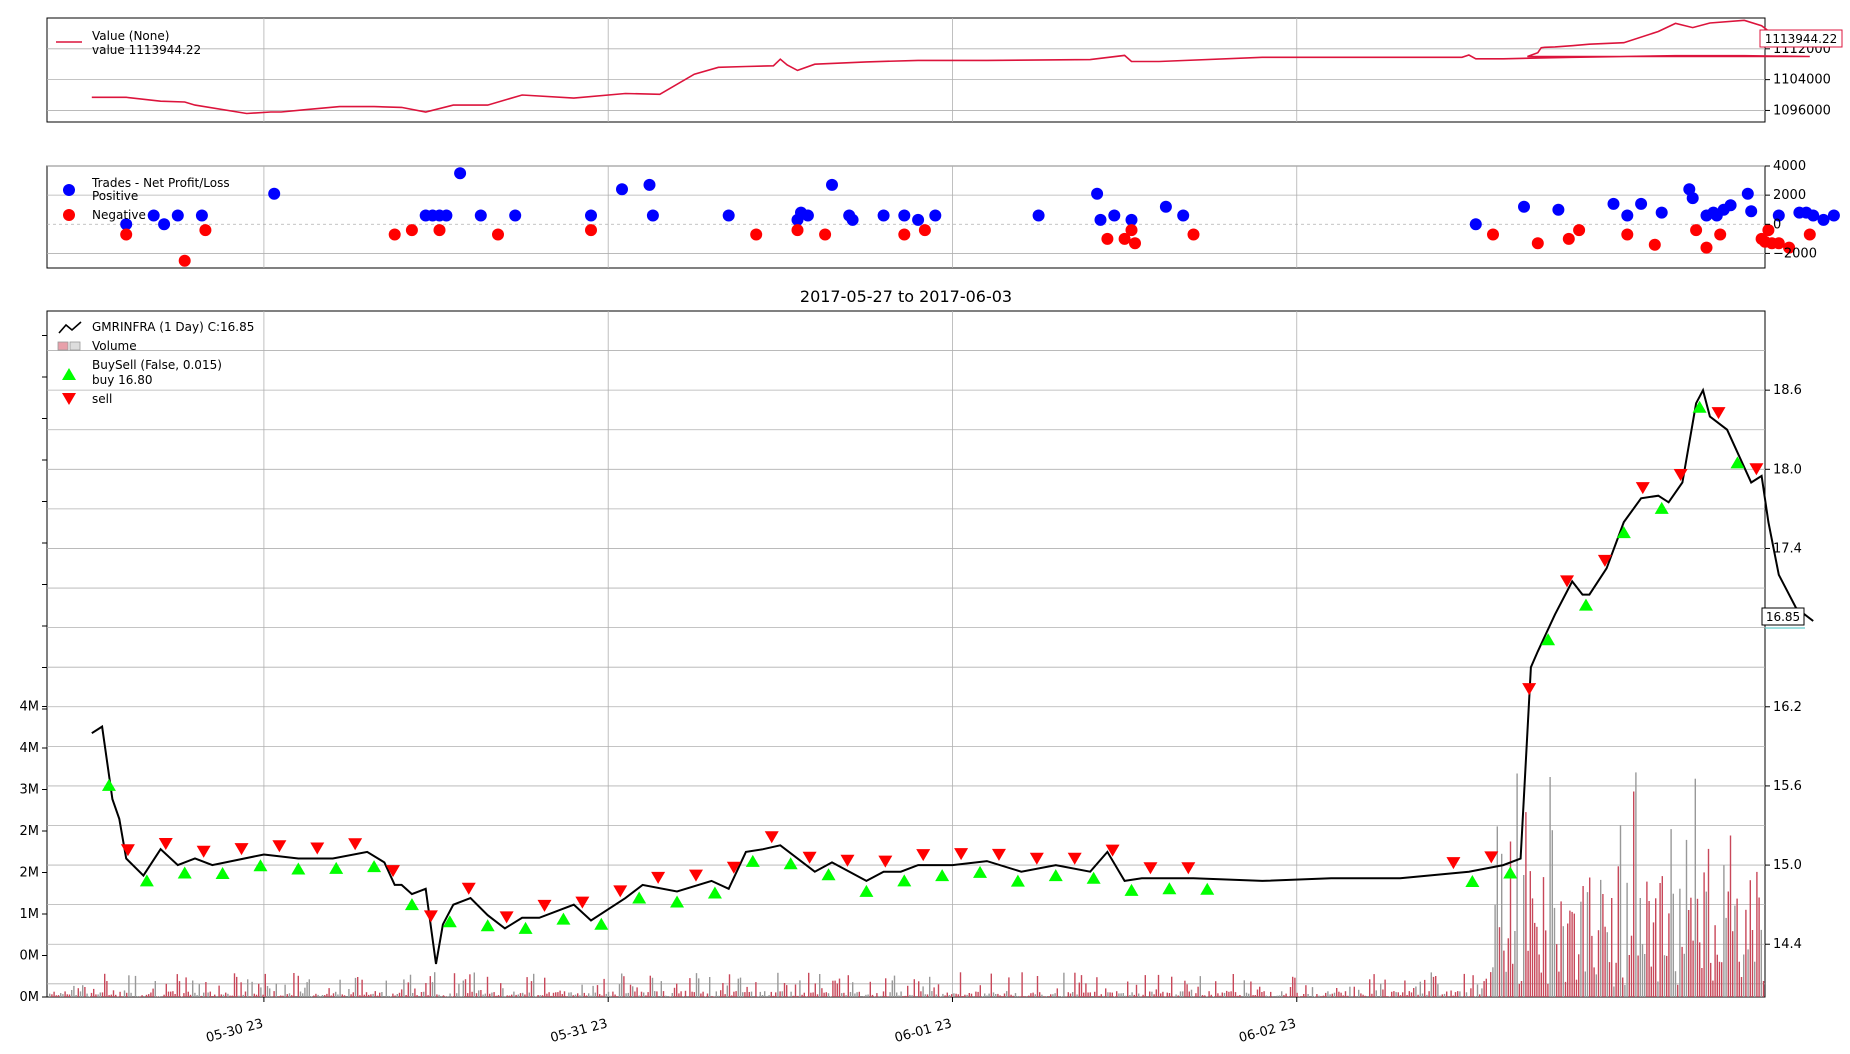 The width and height of the screenshot is (1850, 1054). What do you see at coordinates (1795, 253) in the screenshot?
I see `trades-y-tick-label: −2000` at bounding box center [1795, 253].